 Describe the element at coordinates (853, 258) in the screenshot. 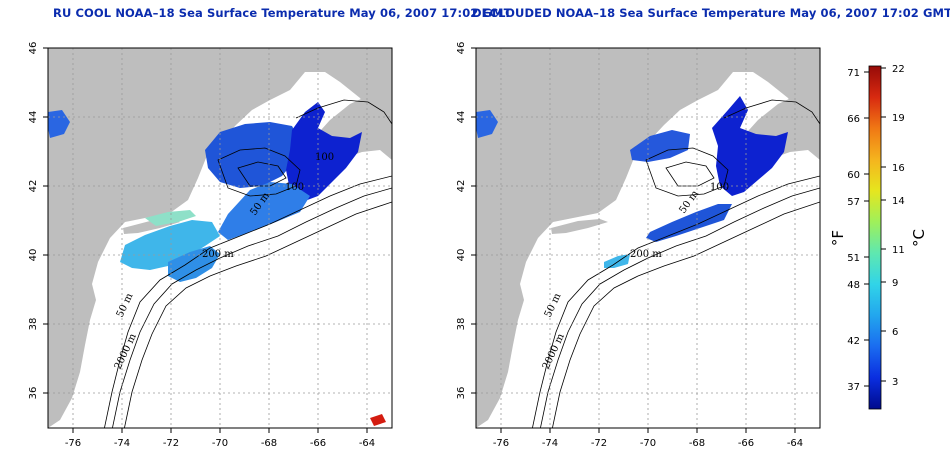

I see `colorbar-f-label: 51` at that location.